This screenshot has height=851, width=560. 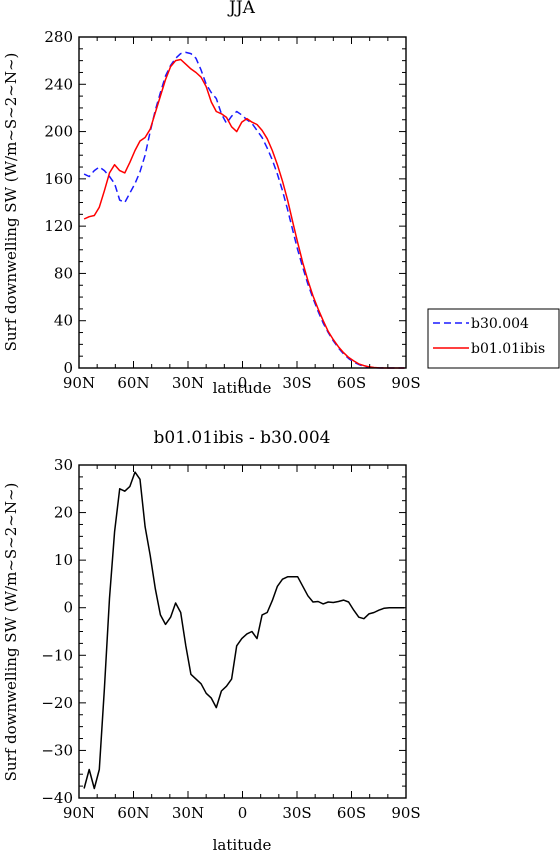 What do you see at coordinates (79, 813) in the screenshot?
I see `bottom-x-tick-label: 90N` at bounding box center [79, 813].